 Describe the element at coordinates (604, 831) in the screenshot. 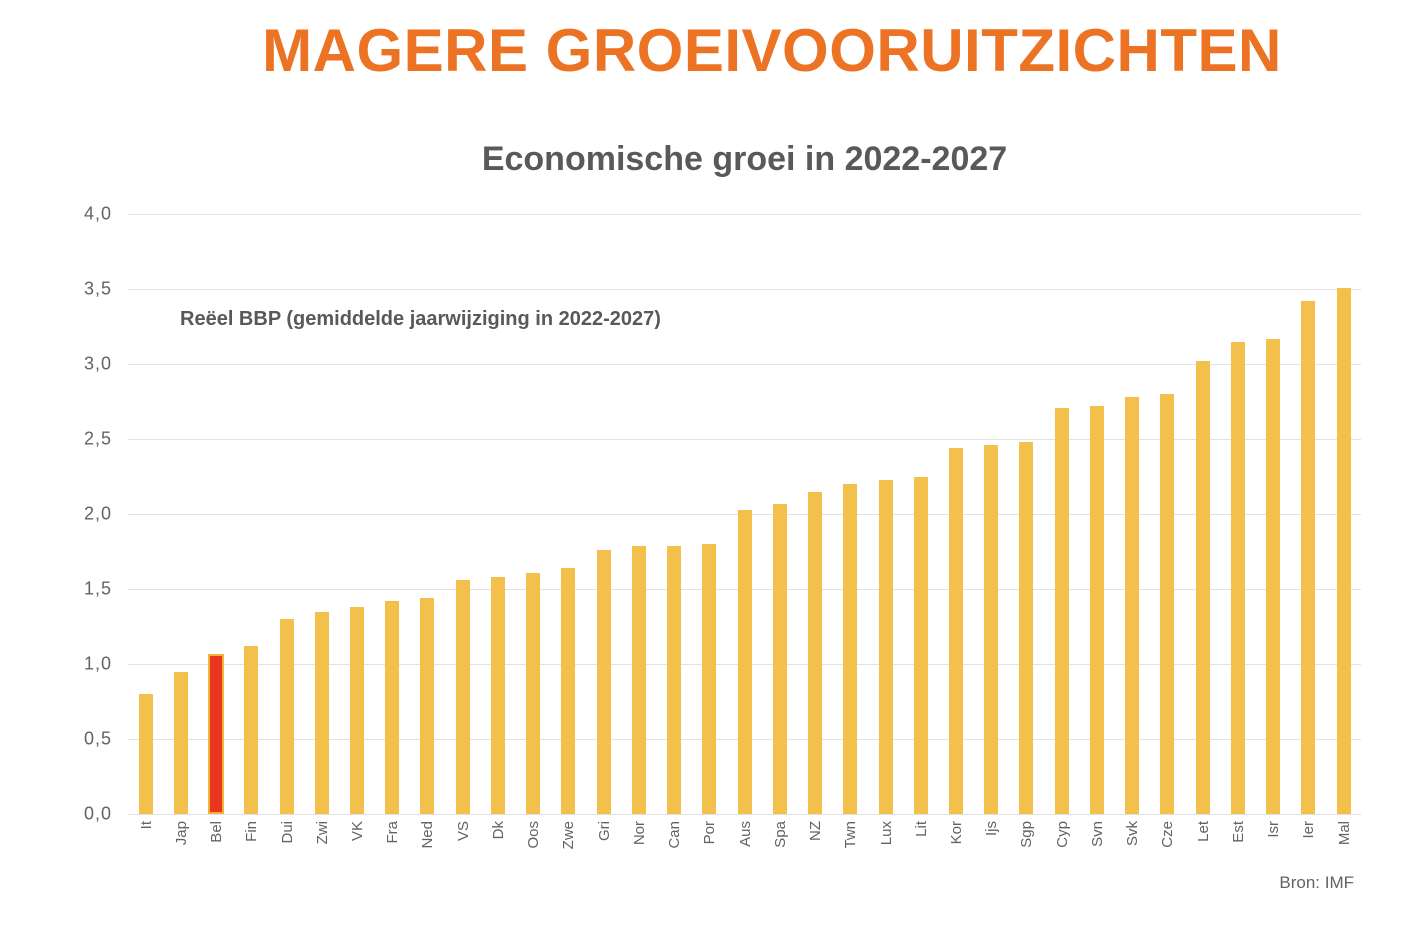

I see `x-tick-label-Gri: Gri` at that location.